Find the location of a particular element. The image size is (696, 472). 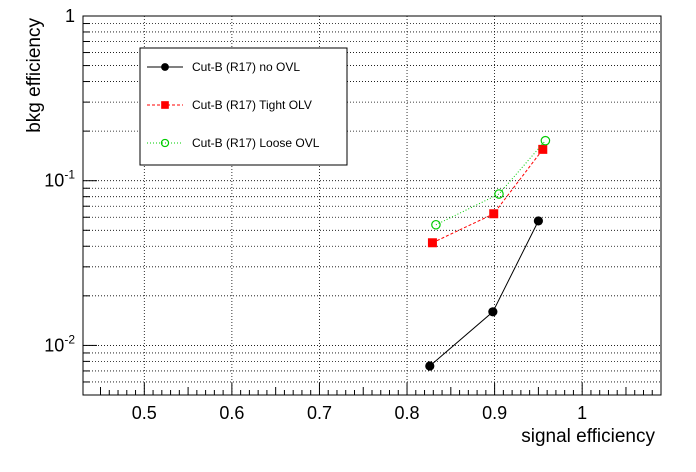

y-tick-base: 1 is located at coordinates (70, 16).